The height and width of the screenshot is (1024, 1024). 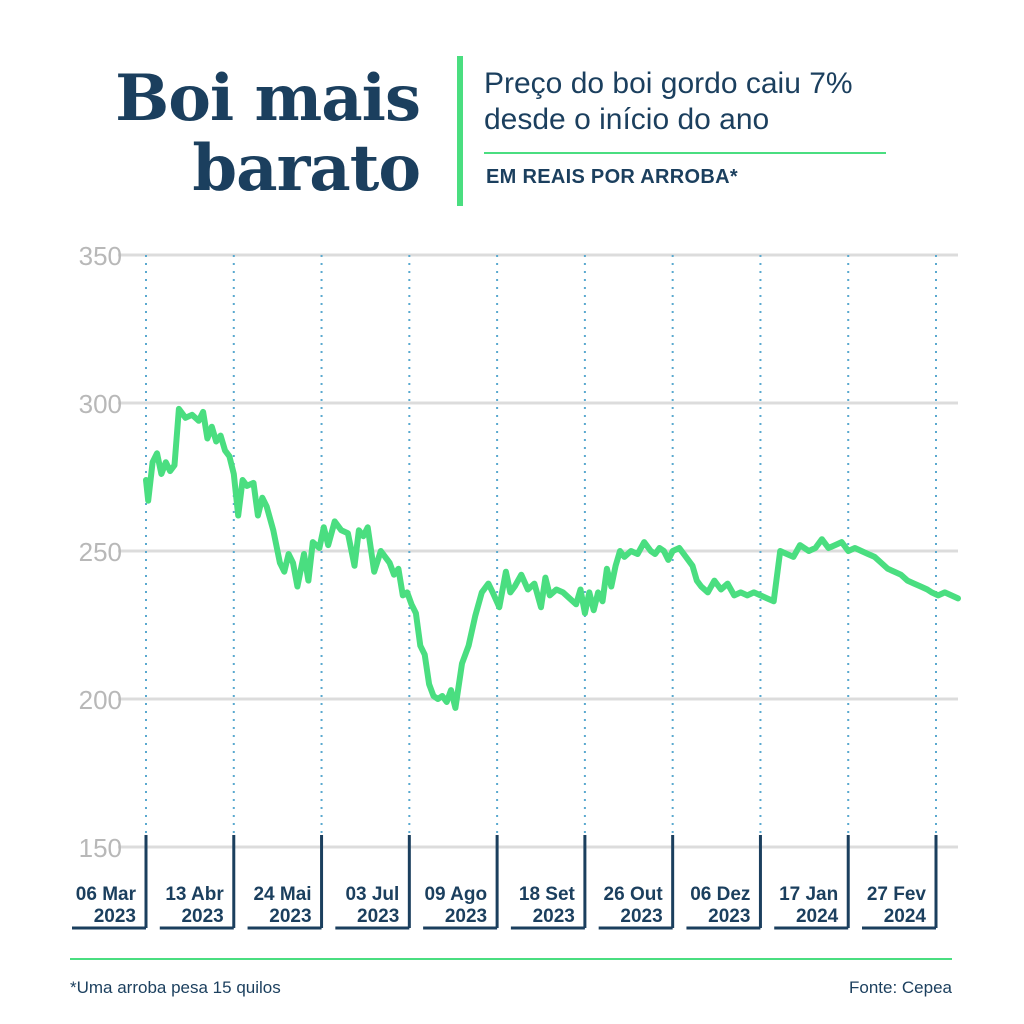 What do you see at coordinates (268, 98) in the screenshot?
I see `chart-title-line1: Boi mais` at bounding box center [268, 98].